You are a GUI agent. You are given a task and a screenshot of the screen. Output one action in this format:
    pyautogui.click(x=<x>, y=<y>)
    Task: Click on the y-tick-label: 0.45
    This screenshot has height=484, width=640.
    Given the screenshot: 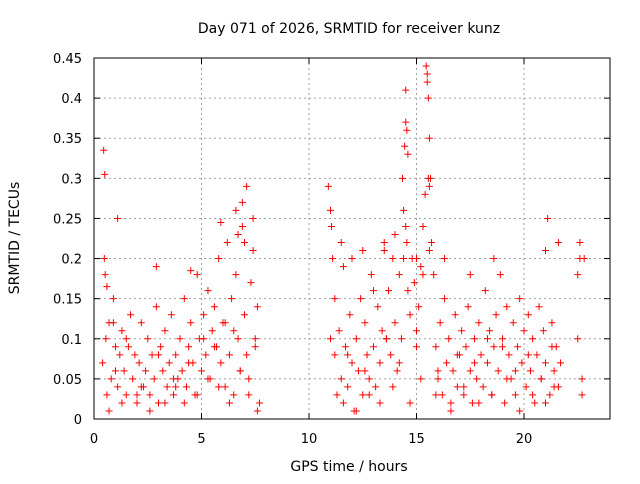 What is the action you would take?
    pyautogui.click(x=67, y=59)
    